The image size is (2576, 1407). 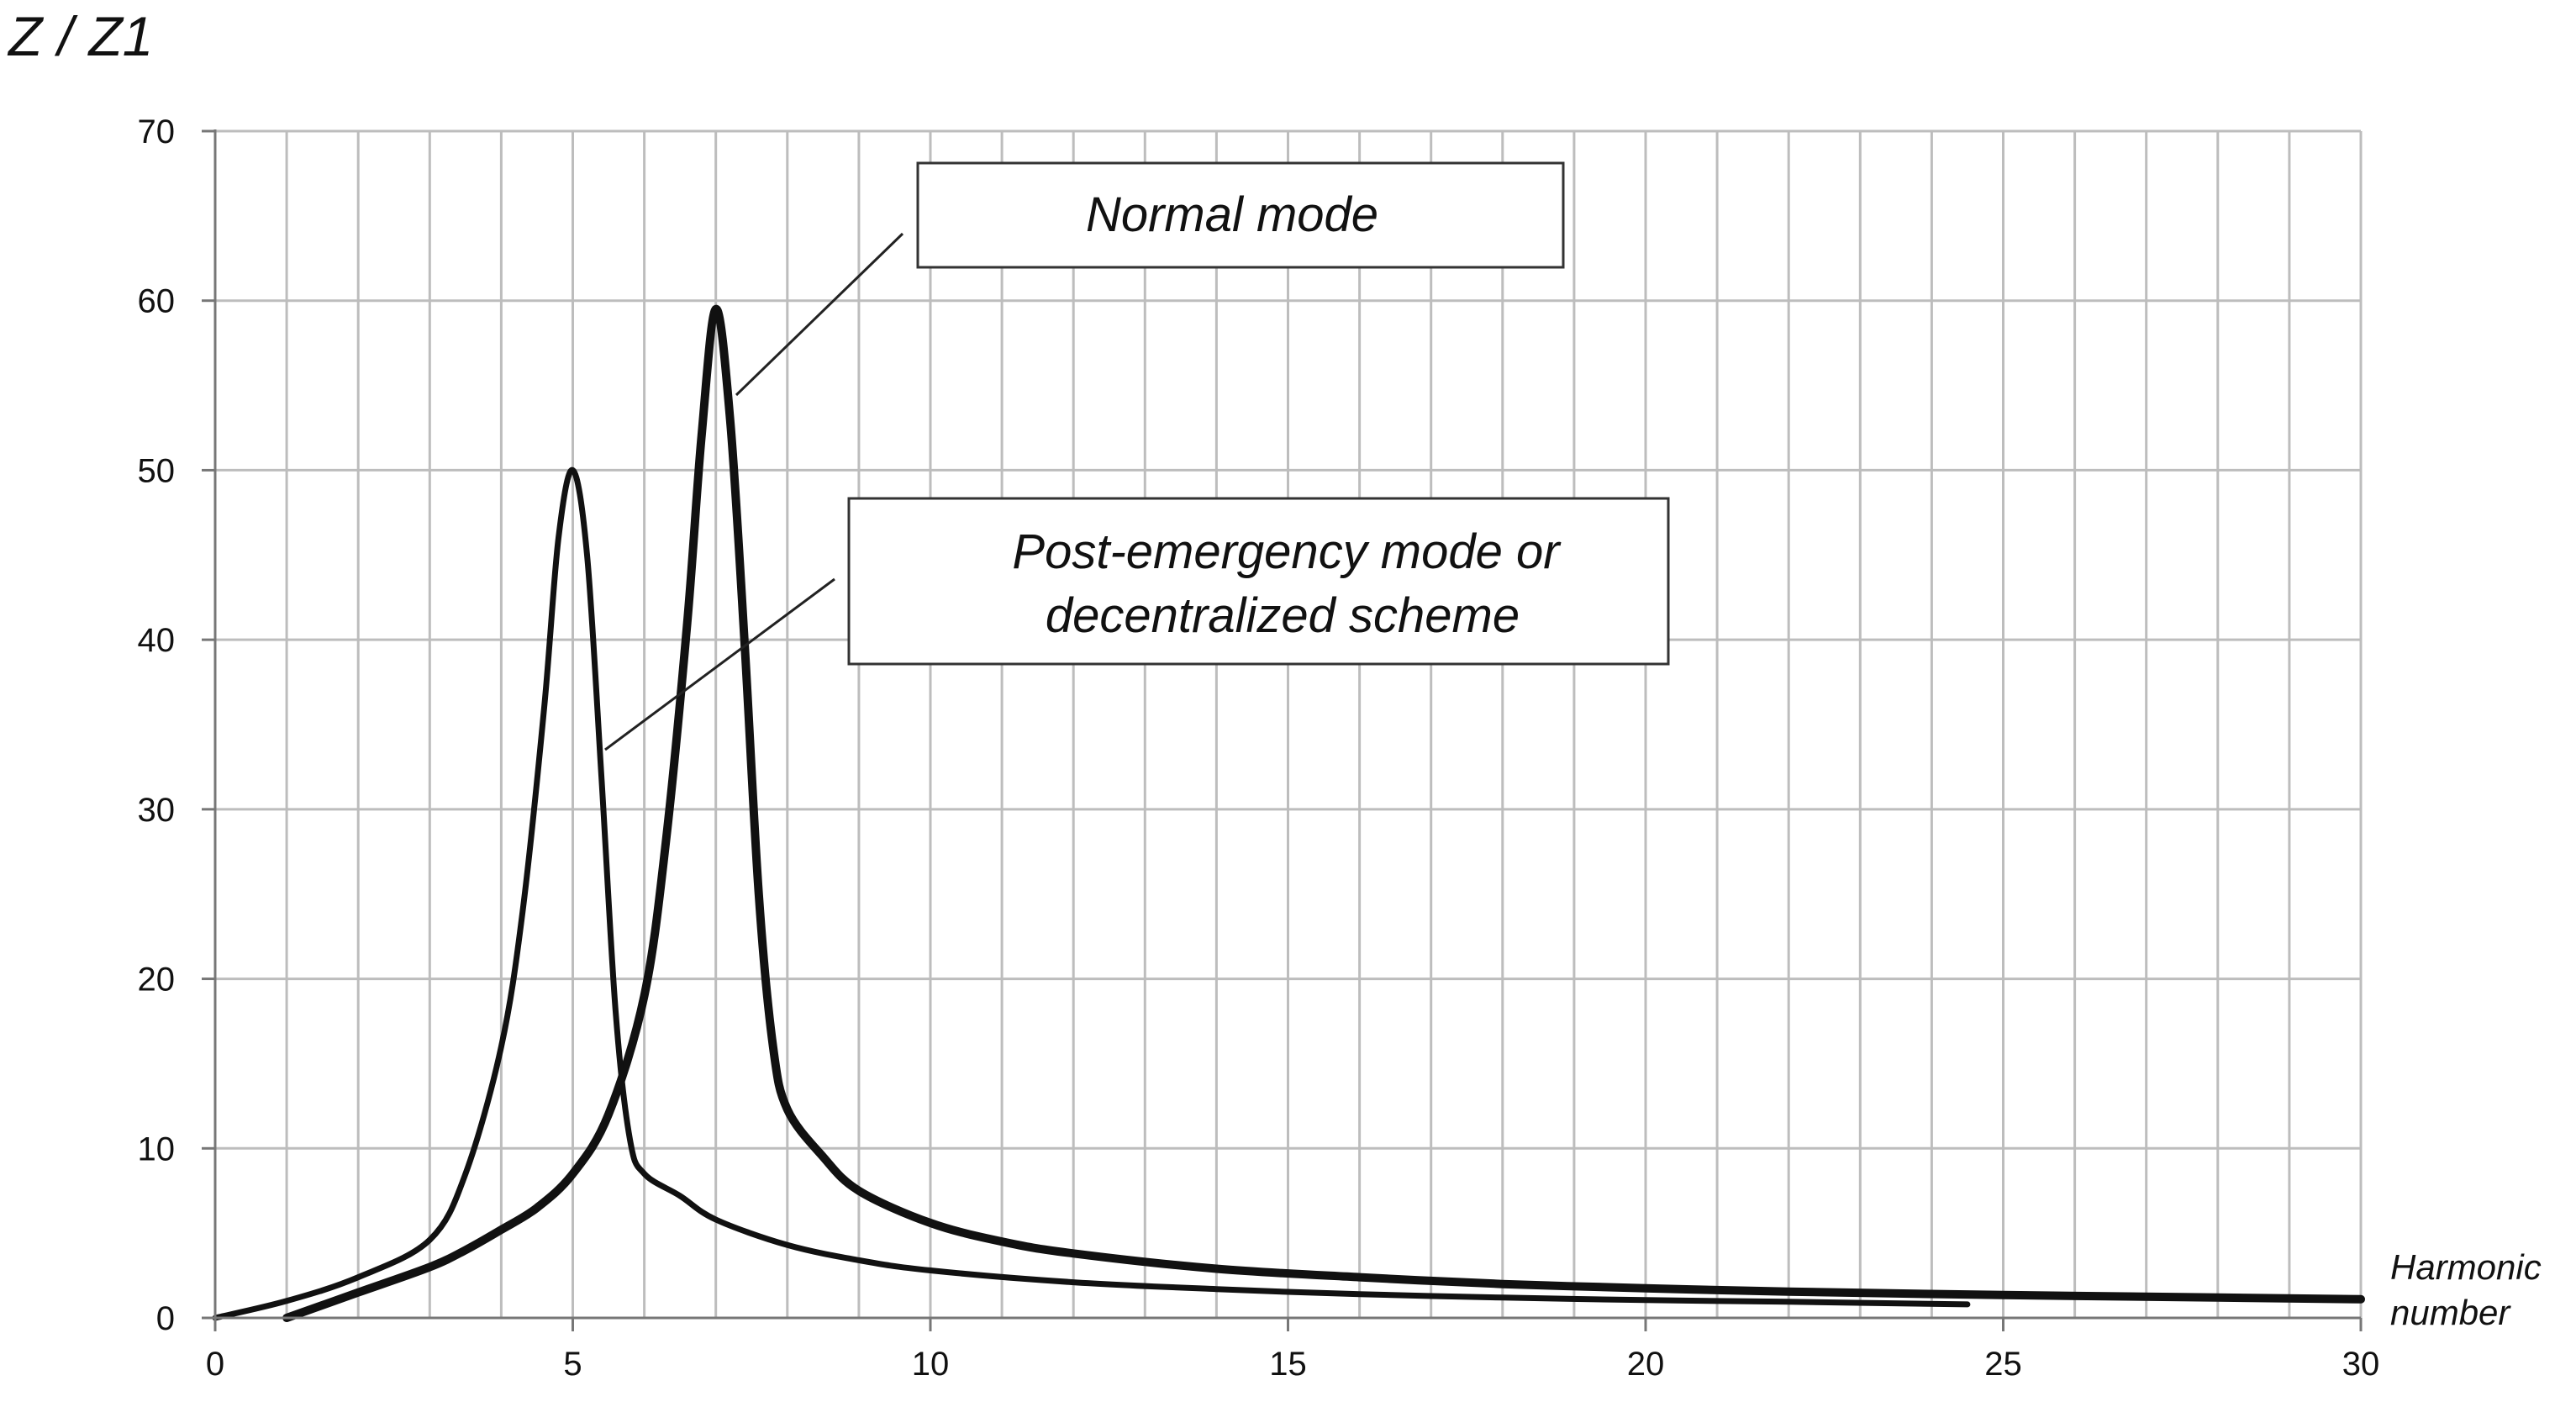 I want to click on x-tick-label: 15, so click(x=1288, y=1364).